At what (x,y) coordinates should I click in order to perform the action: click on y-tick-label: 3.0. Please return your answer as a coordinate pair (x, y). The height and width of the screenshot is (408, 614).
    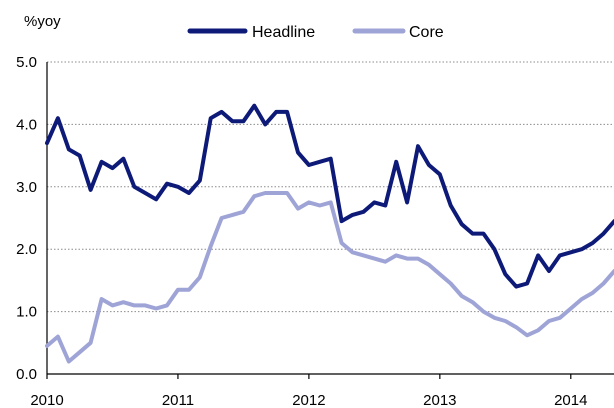
    Looking at the image, I should click on (26, 187).